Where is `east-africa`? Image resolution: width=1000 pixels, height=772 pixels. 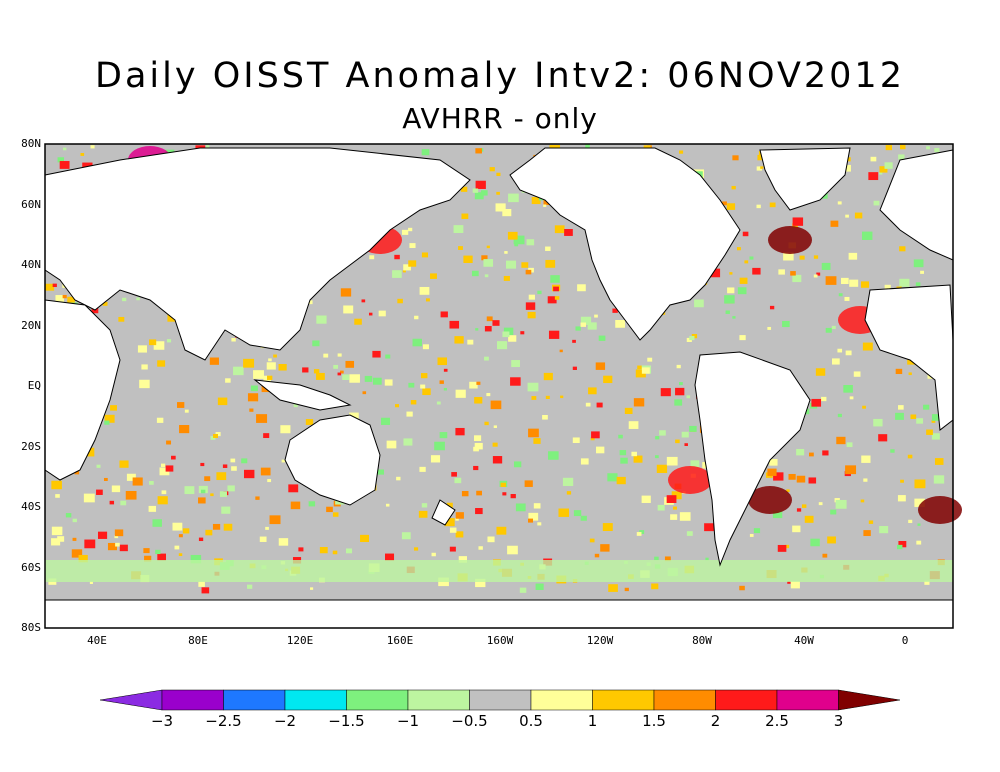
east-africa is located at coordinates (82, 390).